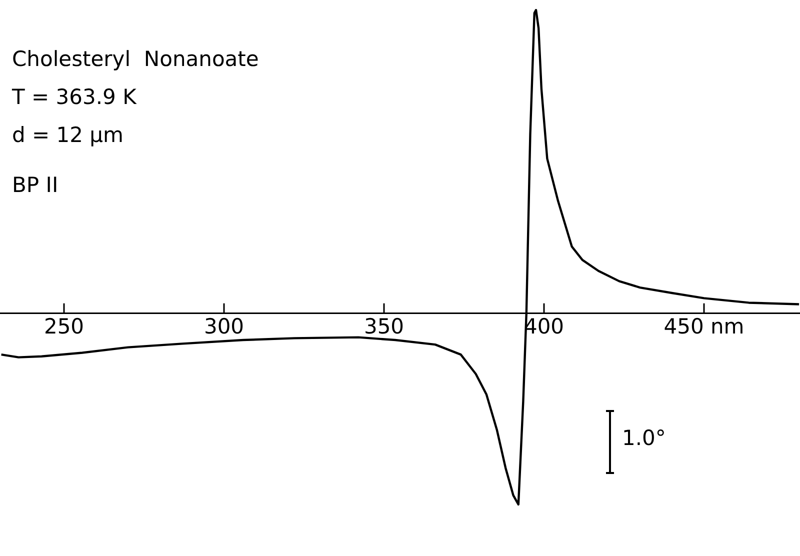 Image resolution: width=800 pixels, height=556 pixels. What do you see at coordinates (224, 326) in the screenshot?
I see `x-tick-label: 300` at bounding box center [224, 326].